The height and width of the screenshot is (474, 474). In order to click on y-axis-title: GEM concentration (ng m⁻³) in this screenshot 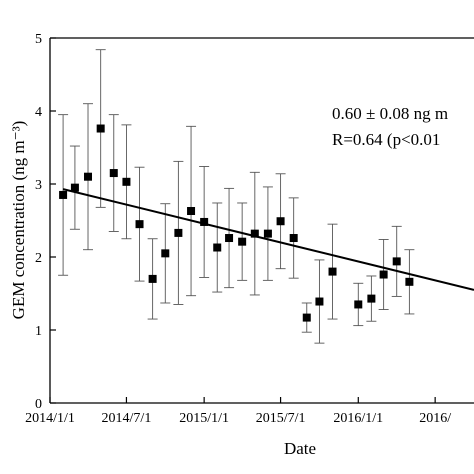, I will do `click(18, 220)`.